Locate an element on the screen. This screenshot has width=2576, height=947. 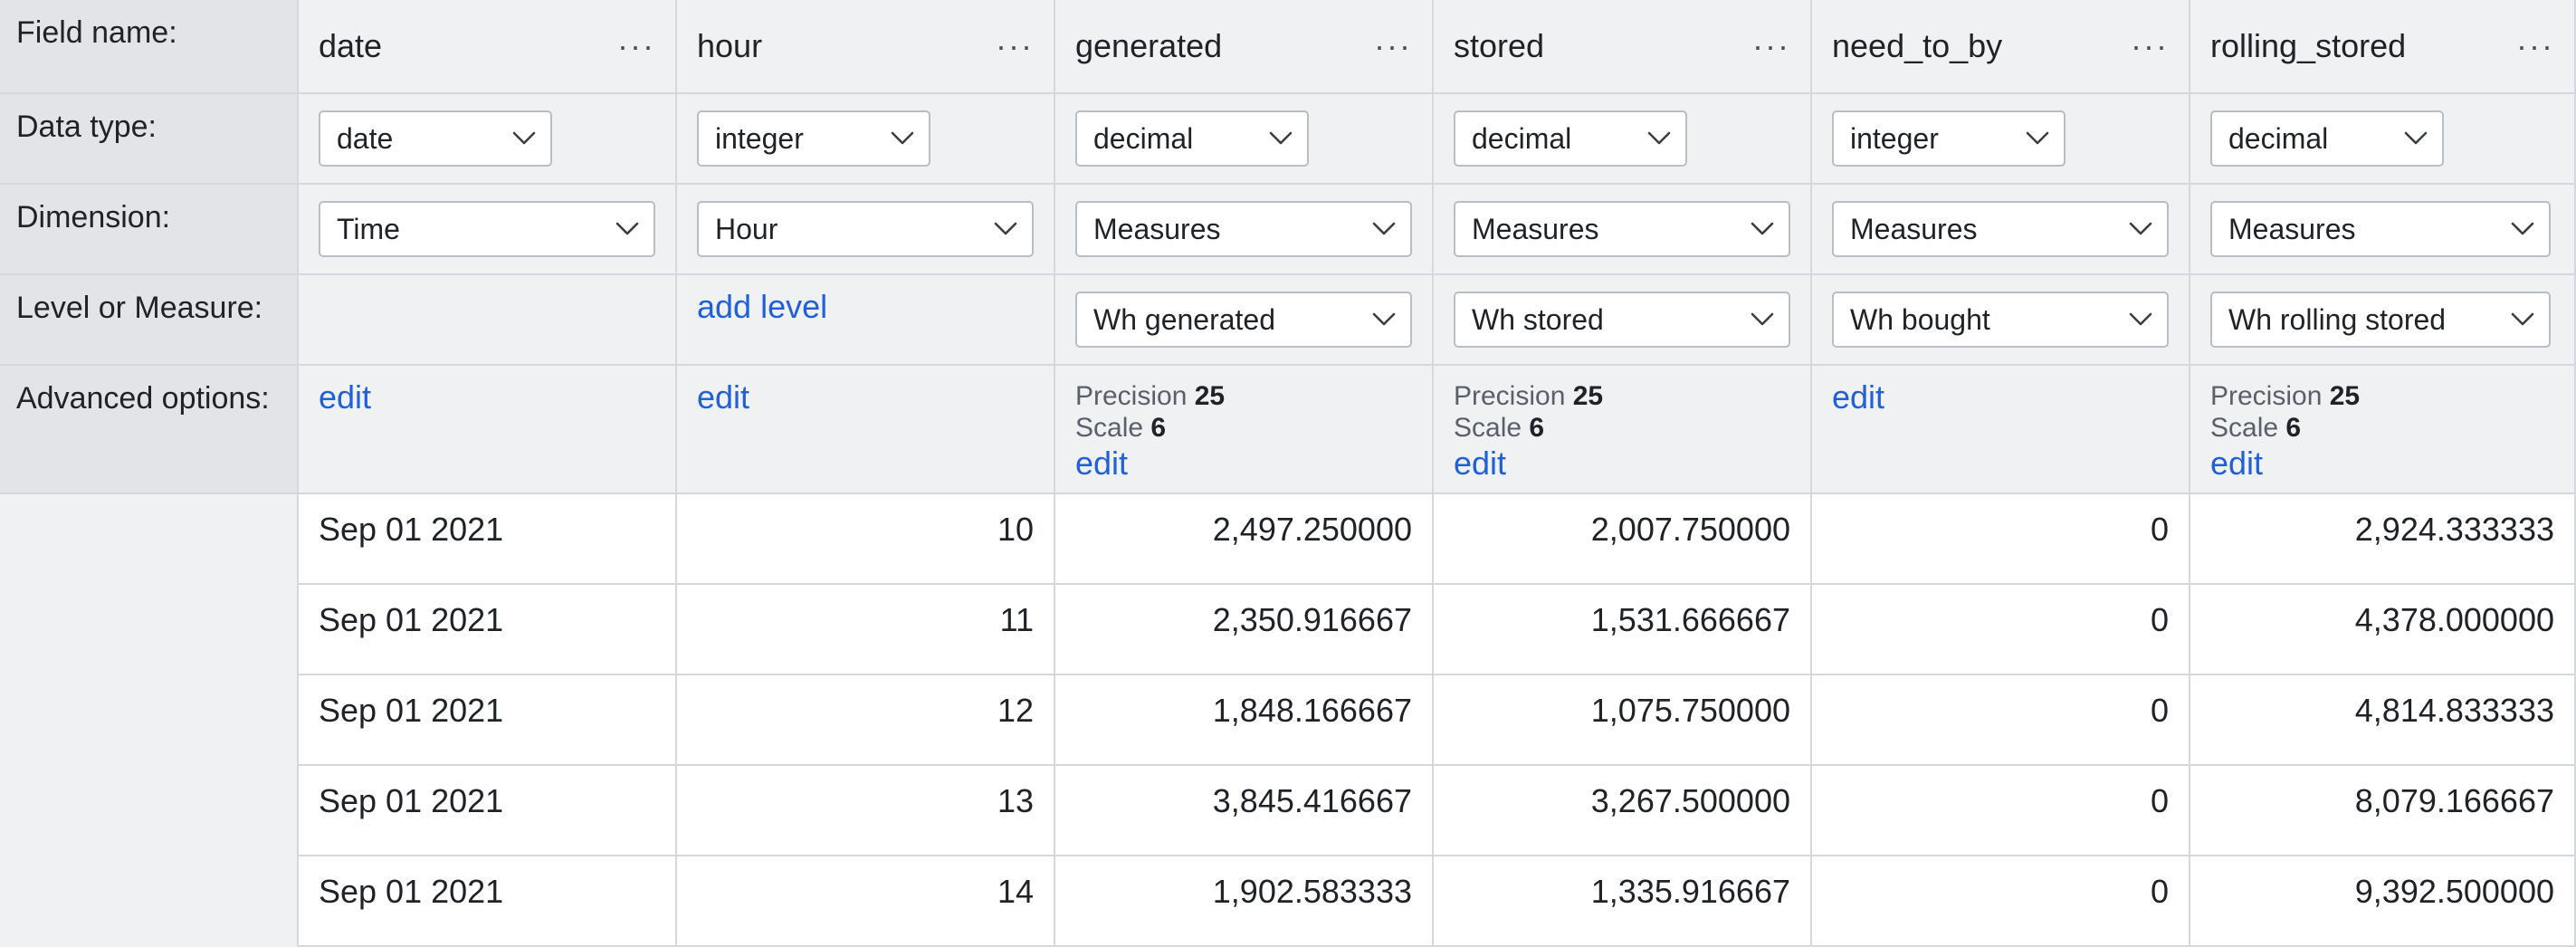
select-value: Hour is located at coordinates (747, 229).